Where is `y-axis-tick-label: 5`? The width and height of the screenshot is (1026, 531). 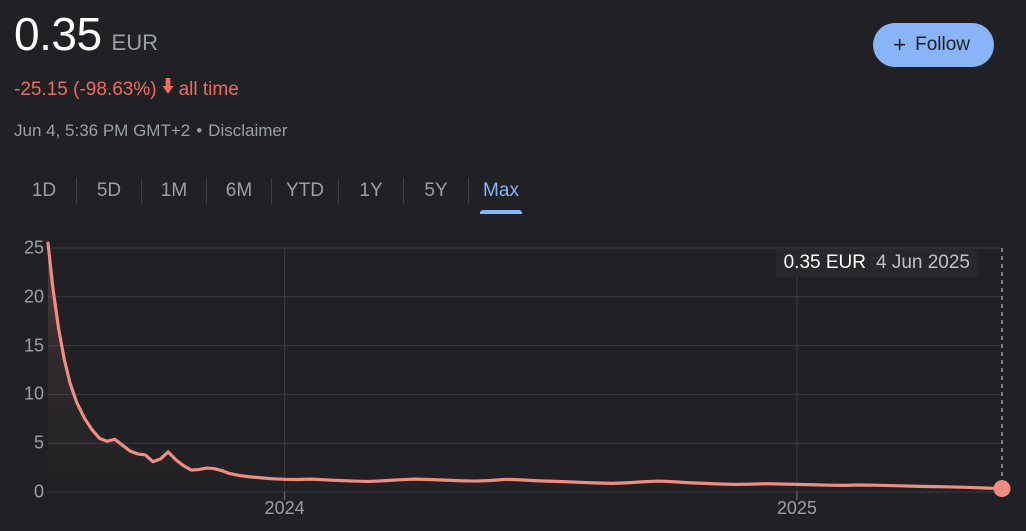
y-axis-tick-label: 5 is located at coordinates (38, 442).